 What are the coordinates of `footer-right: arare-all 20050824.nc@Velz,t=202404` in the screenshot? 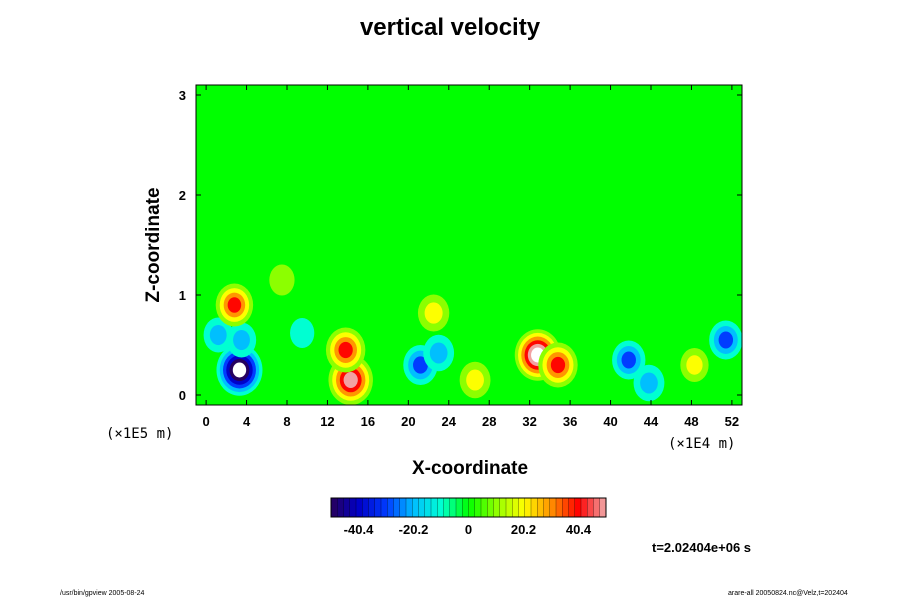 It's located at (788, 593).